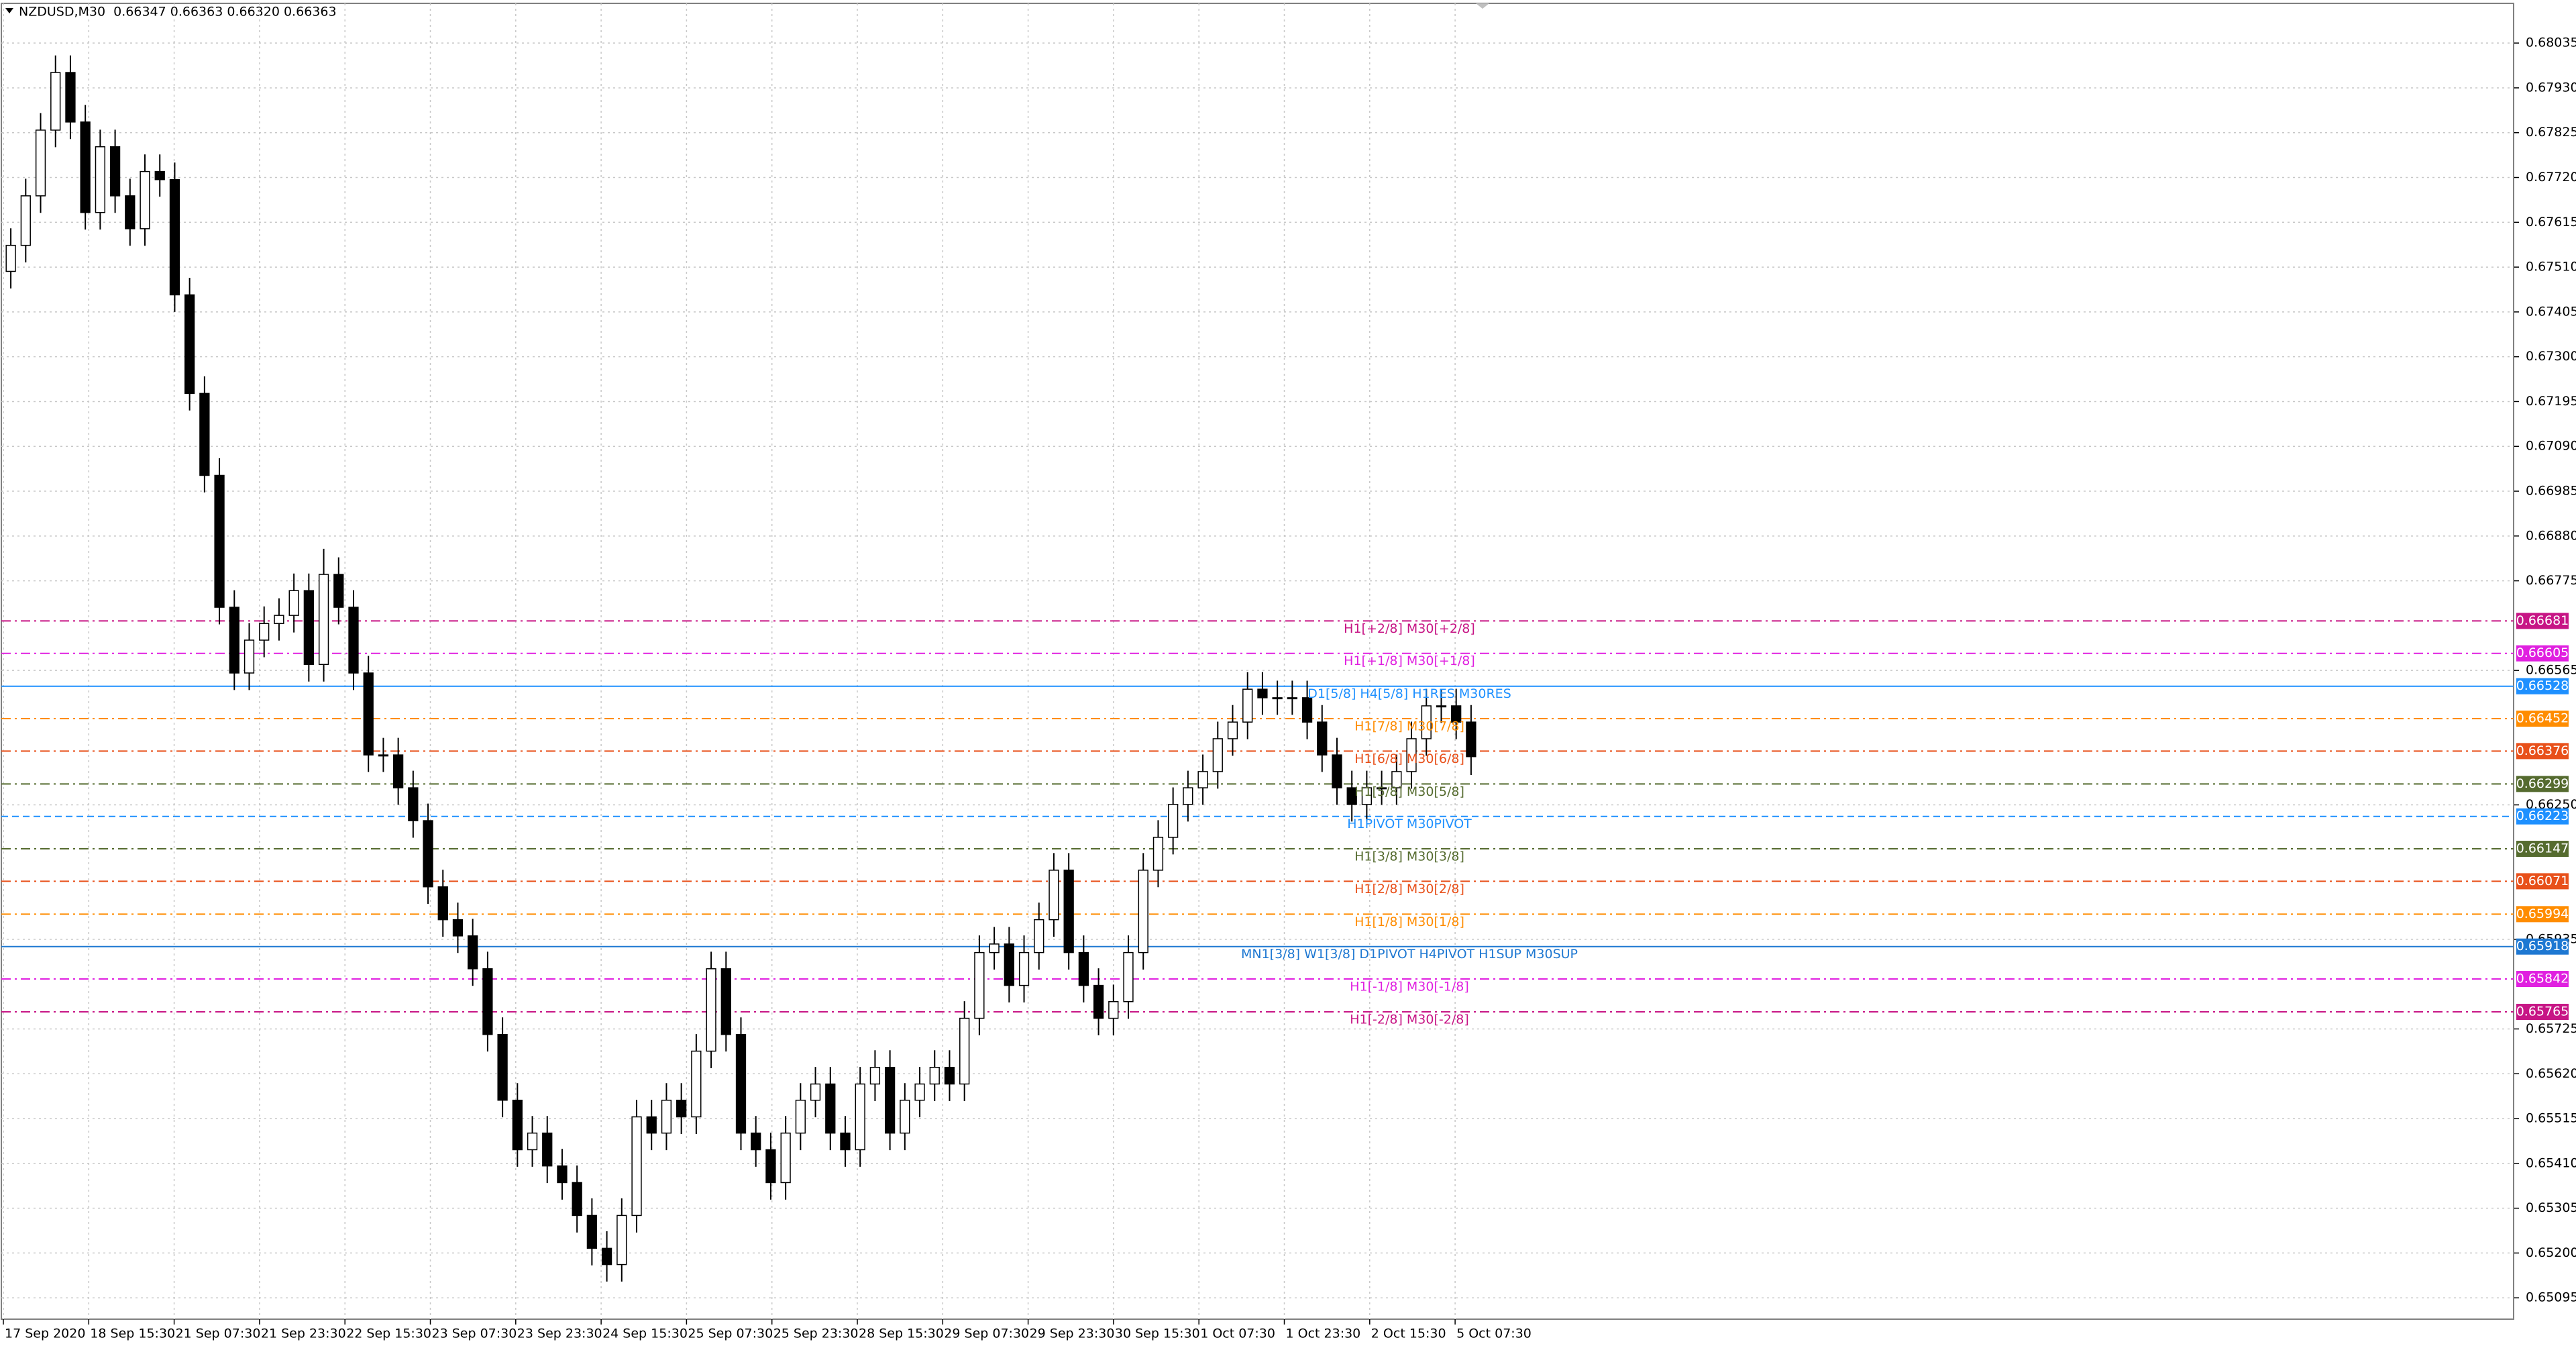  I want to click on y-tick-label: 0.67300, so click(2551, 356).